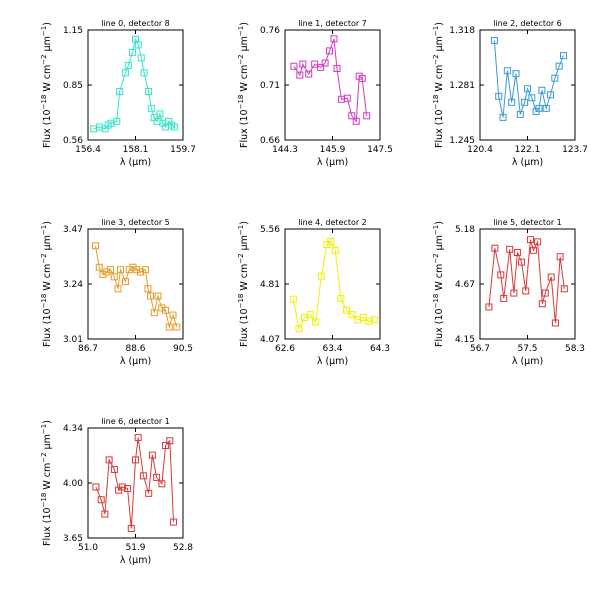  I want to click on chart-title: line 6, detector 1, so click(135, 421).